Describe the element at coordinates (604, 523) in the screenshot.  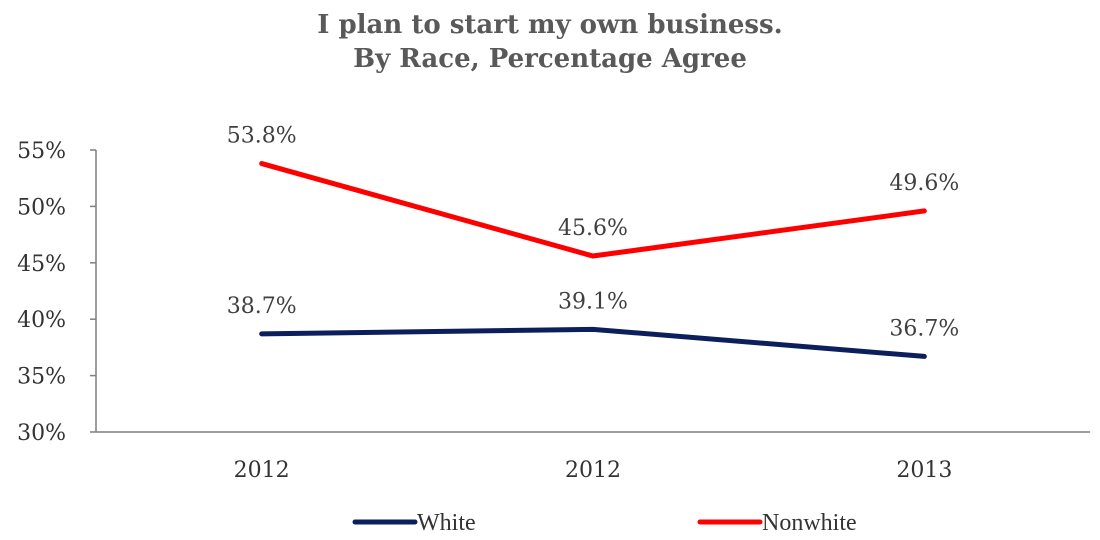
I see `legend: White Nonwhite` at that location.